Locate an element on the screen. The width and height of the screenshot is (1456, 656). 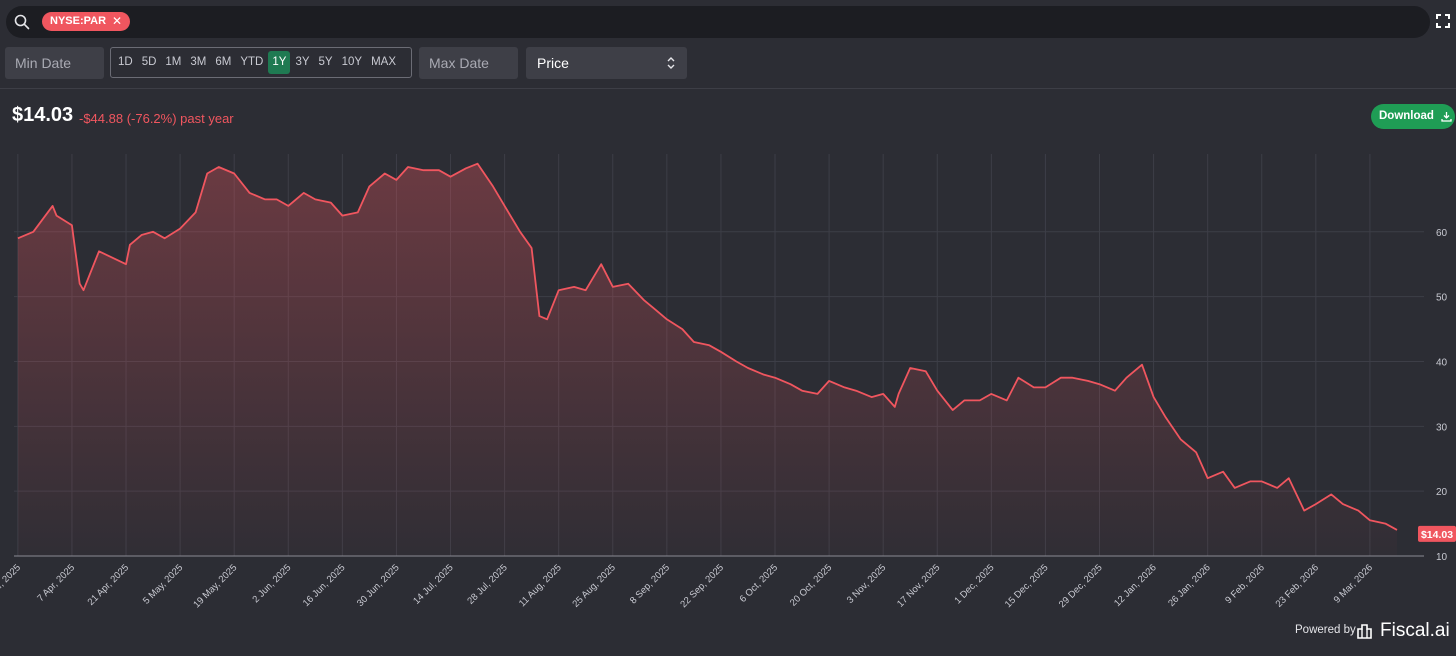
close-icon: ✕ is located at coordinates (117, 21).